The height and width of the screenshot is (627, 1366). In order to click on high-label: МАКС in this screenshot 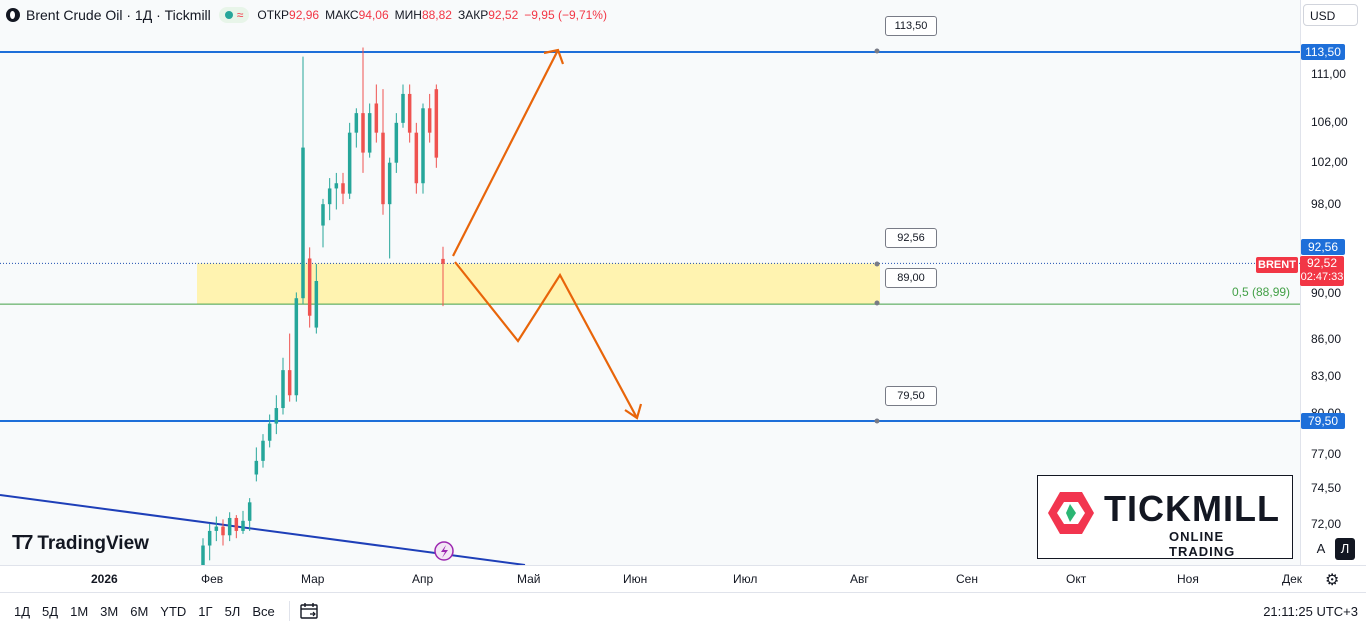, I will do `click(342, 15)`.